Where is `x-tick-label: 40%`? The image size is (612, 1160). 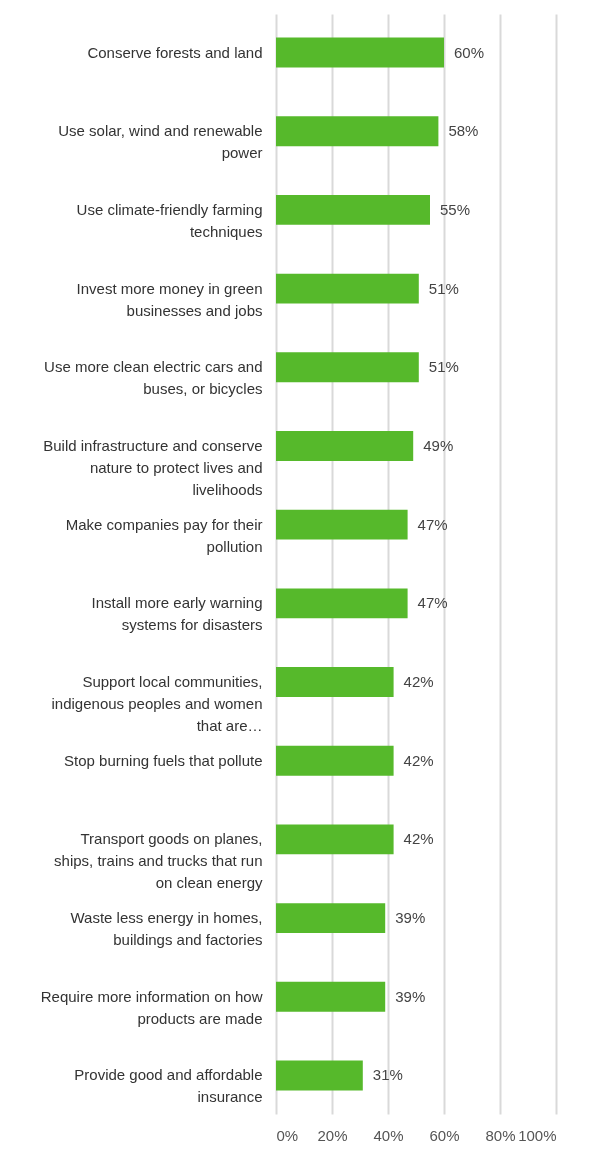 x-tick-label: 40% is located at coordinates (388, 1135).